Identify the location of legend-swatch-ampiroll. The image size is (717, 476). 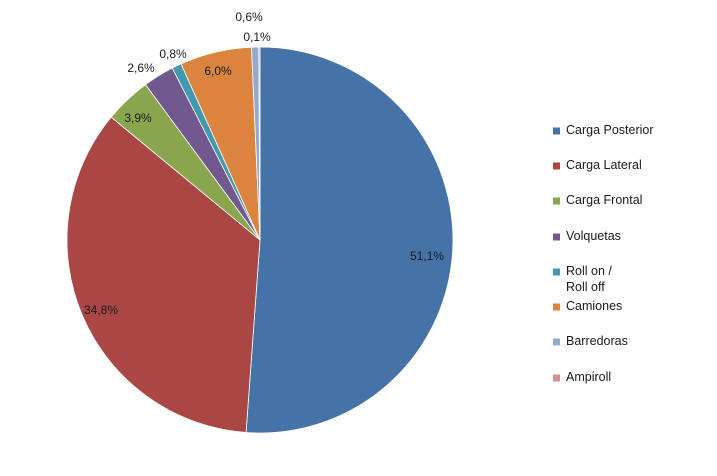
(556, 378).